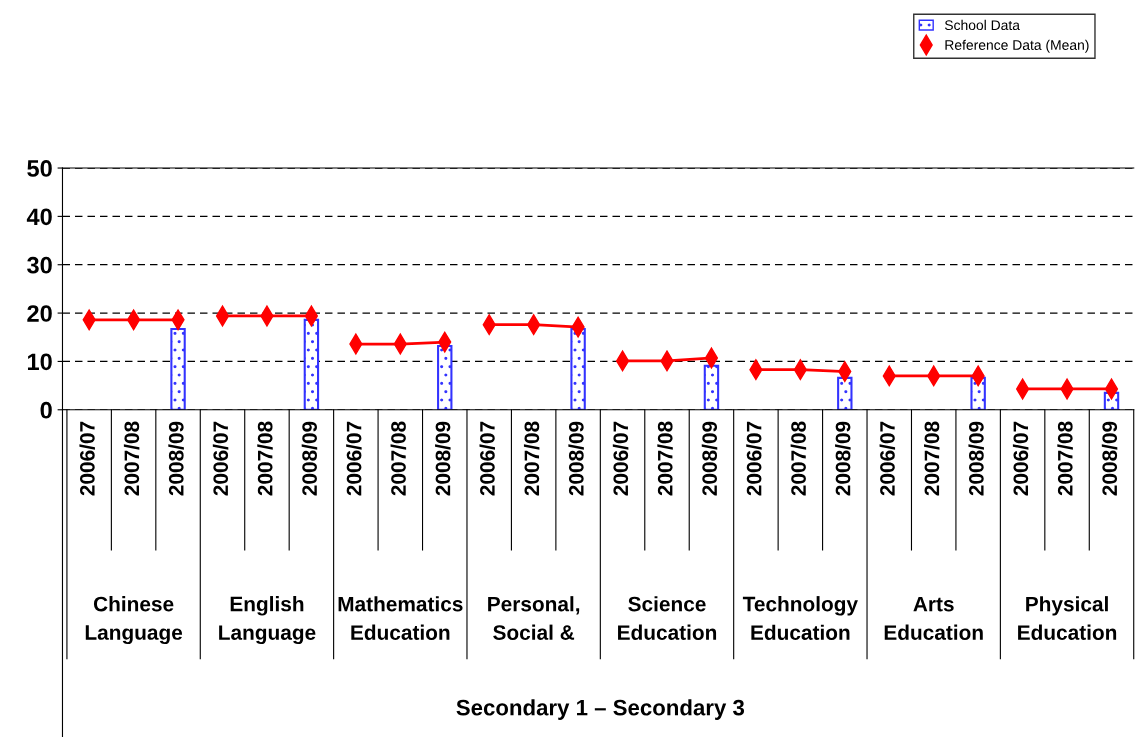 This screenshot has width=1136, height=737. What do you see at coordinates (39, 362) in the screenshot?
I see `y-tick-label: 10` at bounding box center [39, 362].